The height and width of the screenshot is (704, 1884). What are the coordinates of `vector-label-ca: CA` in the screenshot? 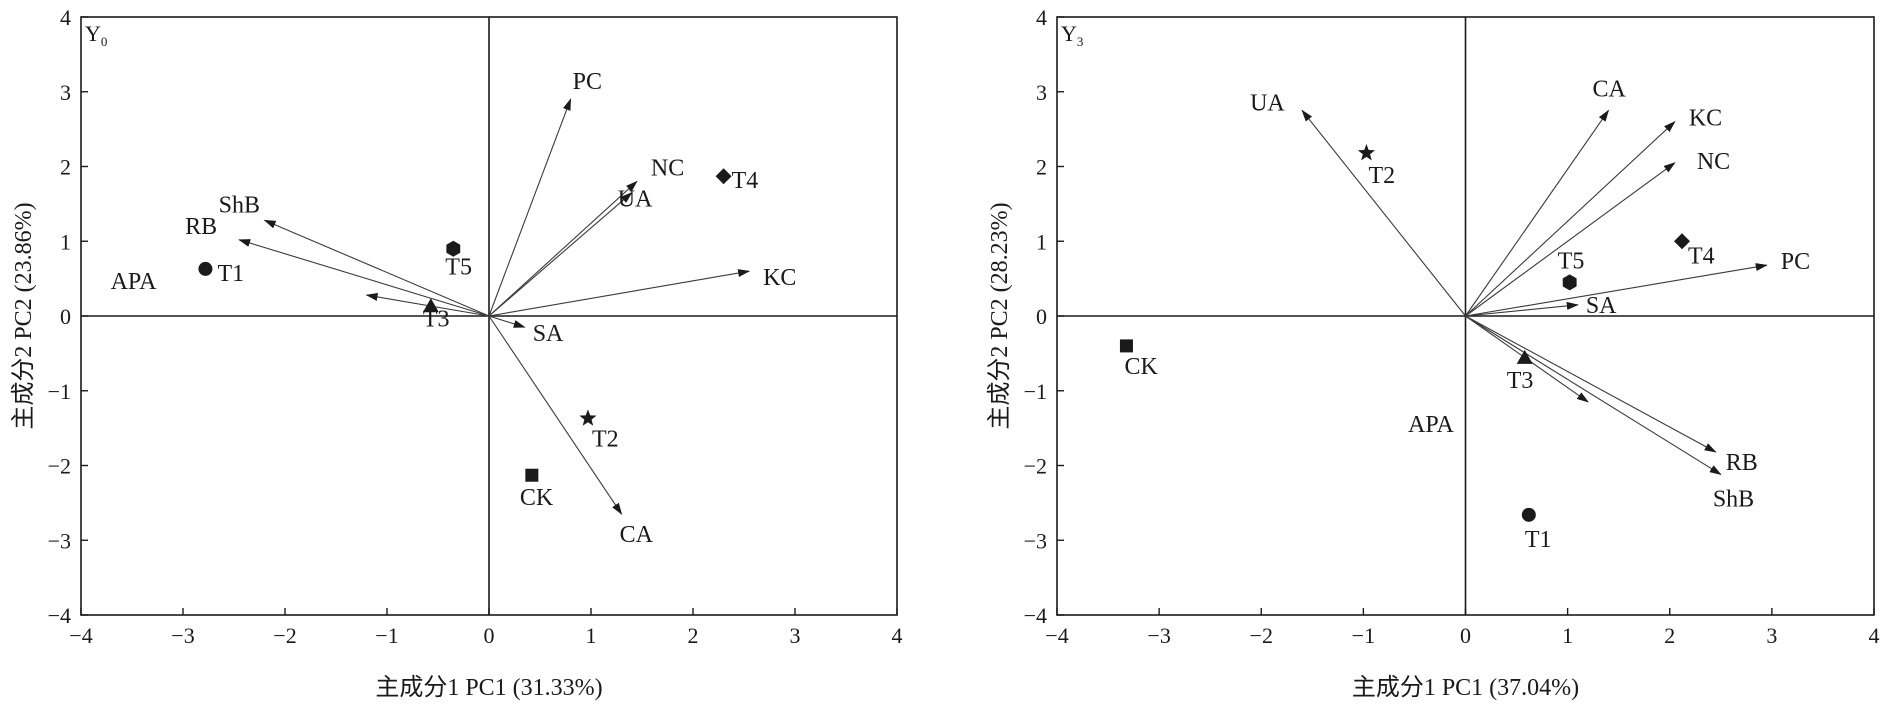 It's located at (1609, 89).